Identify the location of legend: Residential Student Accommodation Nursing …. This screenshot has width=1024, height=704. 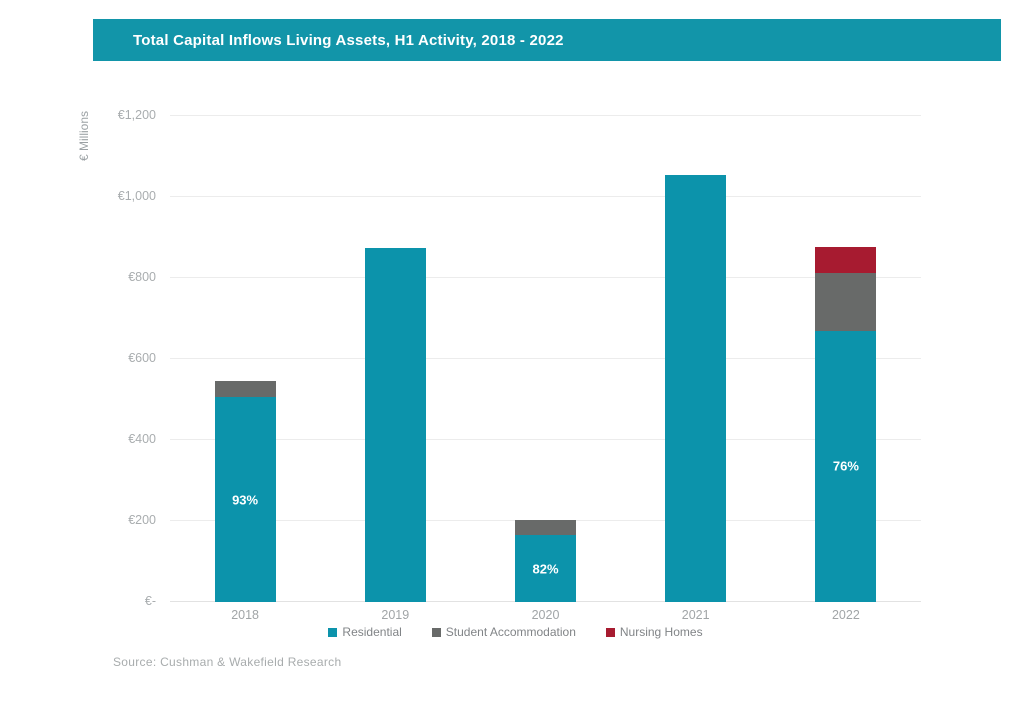
(515, 632).